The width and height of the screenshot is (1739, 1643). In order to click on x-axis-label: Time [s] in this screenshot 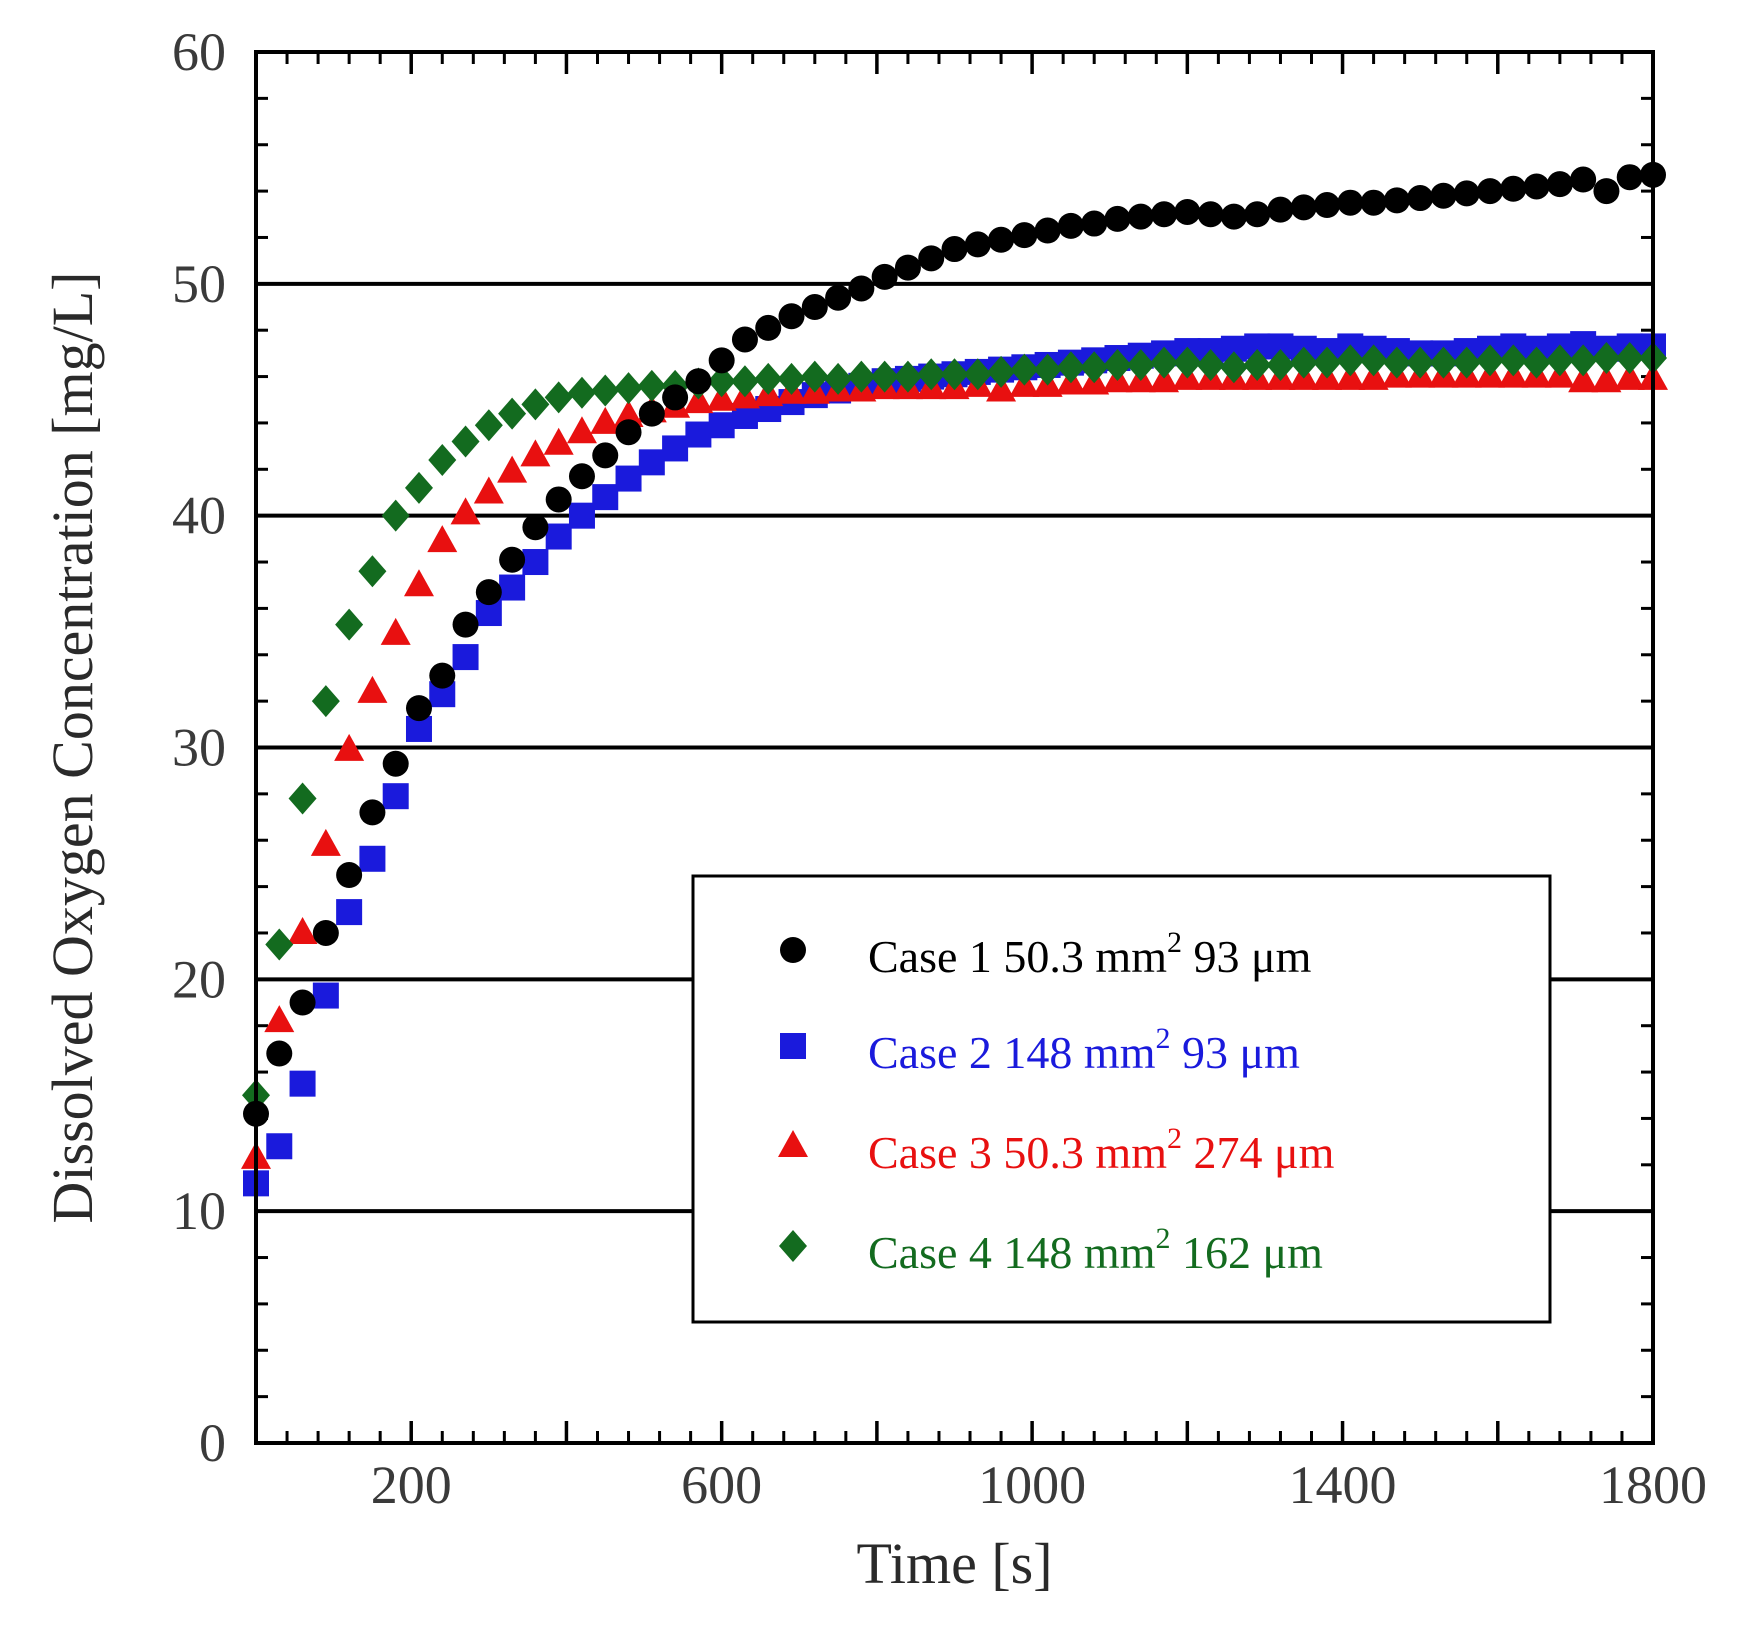, I will do `click(954, 1563)`.